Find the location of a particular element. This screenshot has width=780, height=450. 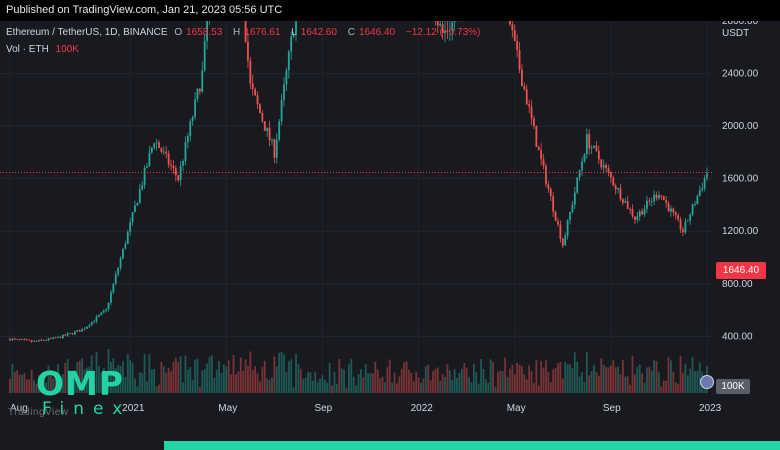

time-tick-label: Aug is located at coordinates (19, 408).